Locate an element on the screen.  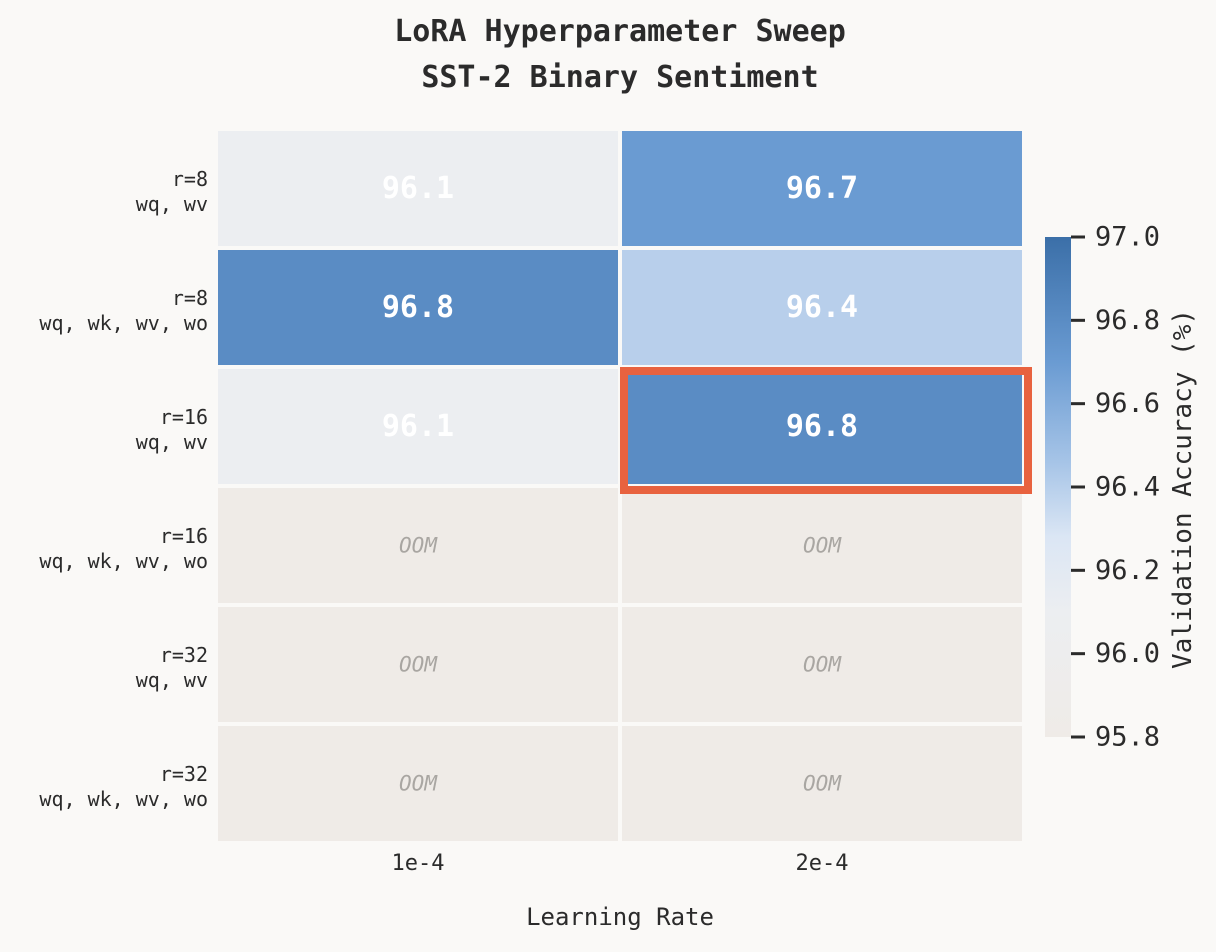
y-tick-label: r=8 wq, wv is located at coordinates (172, 192).